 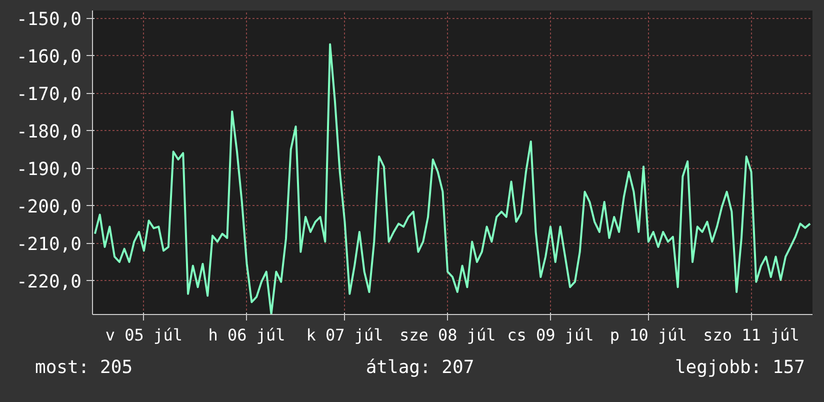 What do you see at coordinates (143, 335) in the screenshot?
I see `x-tick-label: v 05 júl` at bounding box center [143, 335].